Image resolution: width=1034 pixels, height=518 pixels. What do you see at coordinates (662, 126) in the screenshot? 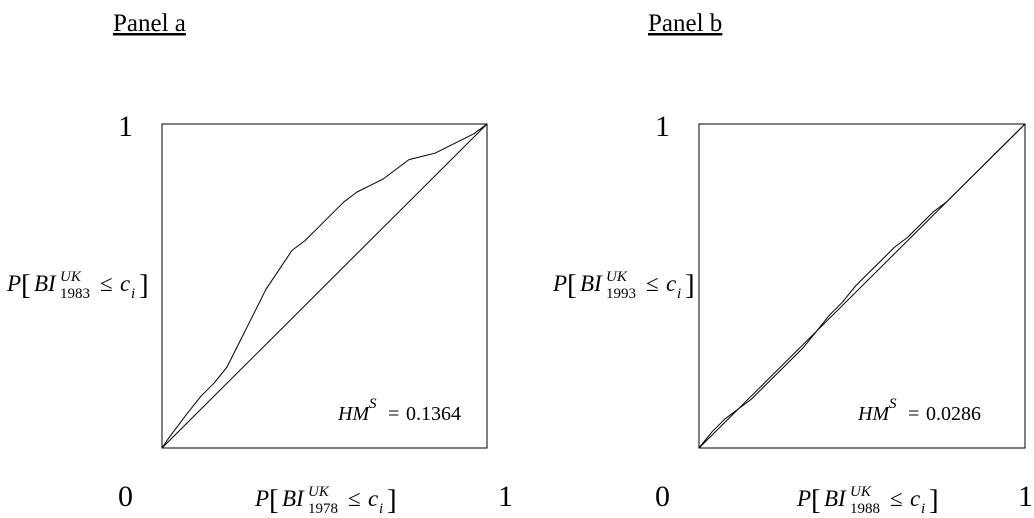
I see `panel-b-y-max-label: 1` at bounding box center [662, 126].